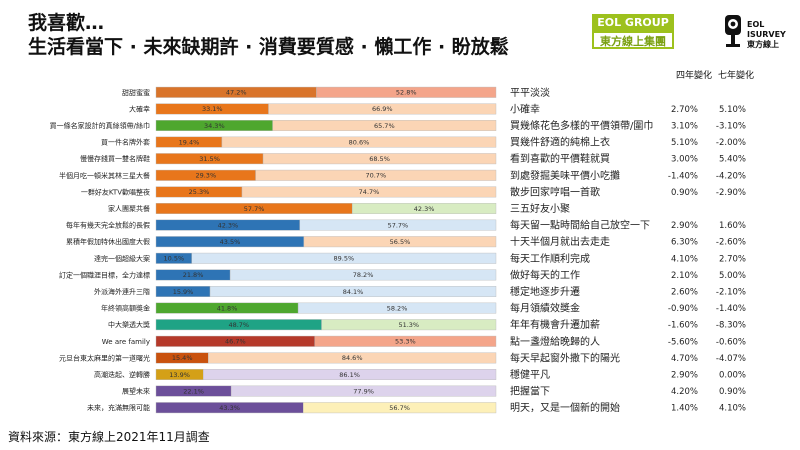  I want to click on right-value-label: 65.7%, so click(384, 126).